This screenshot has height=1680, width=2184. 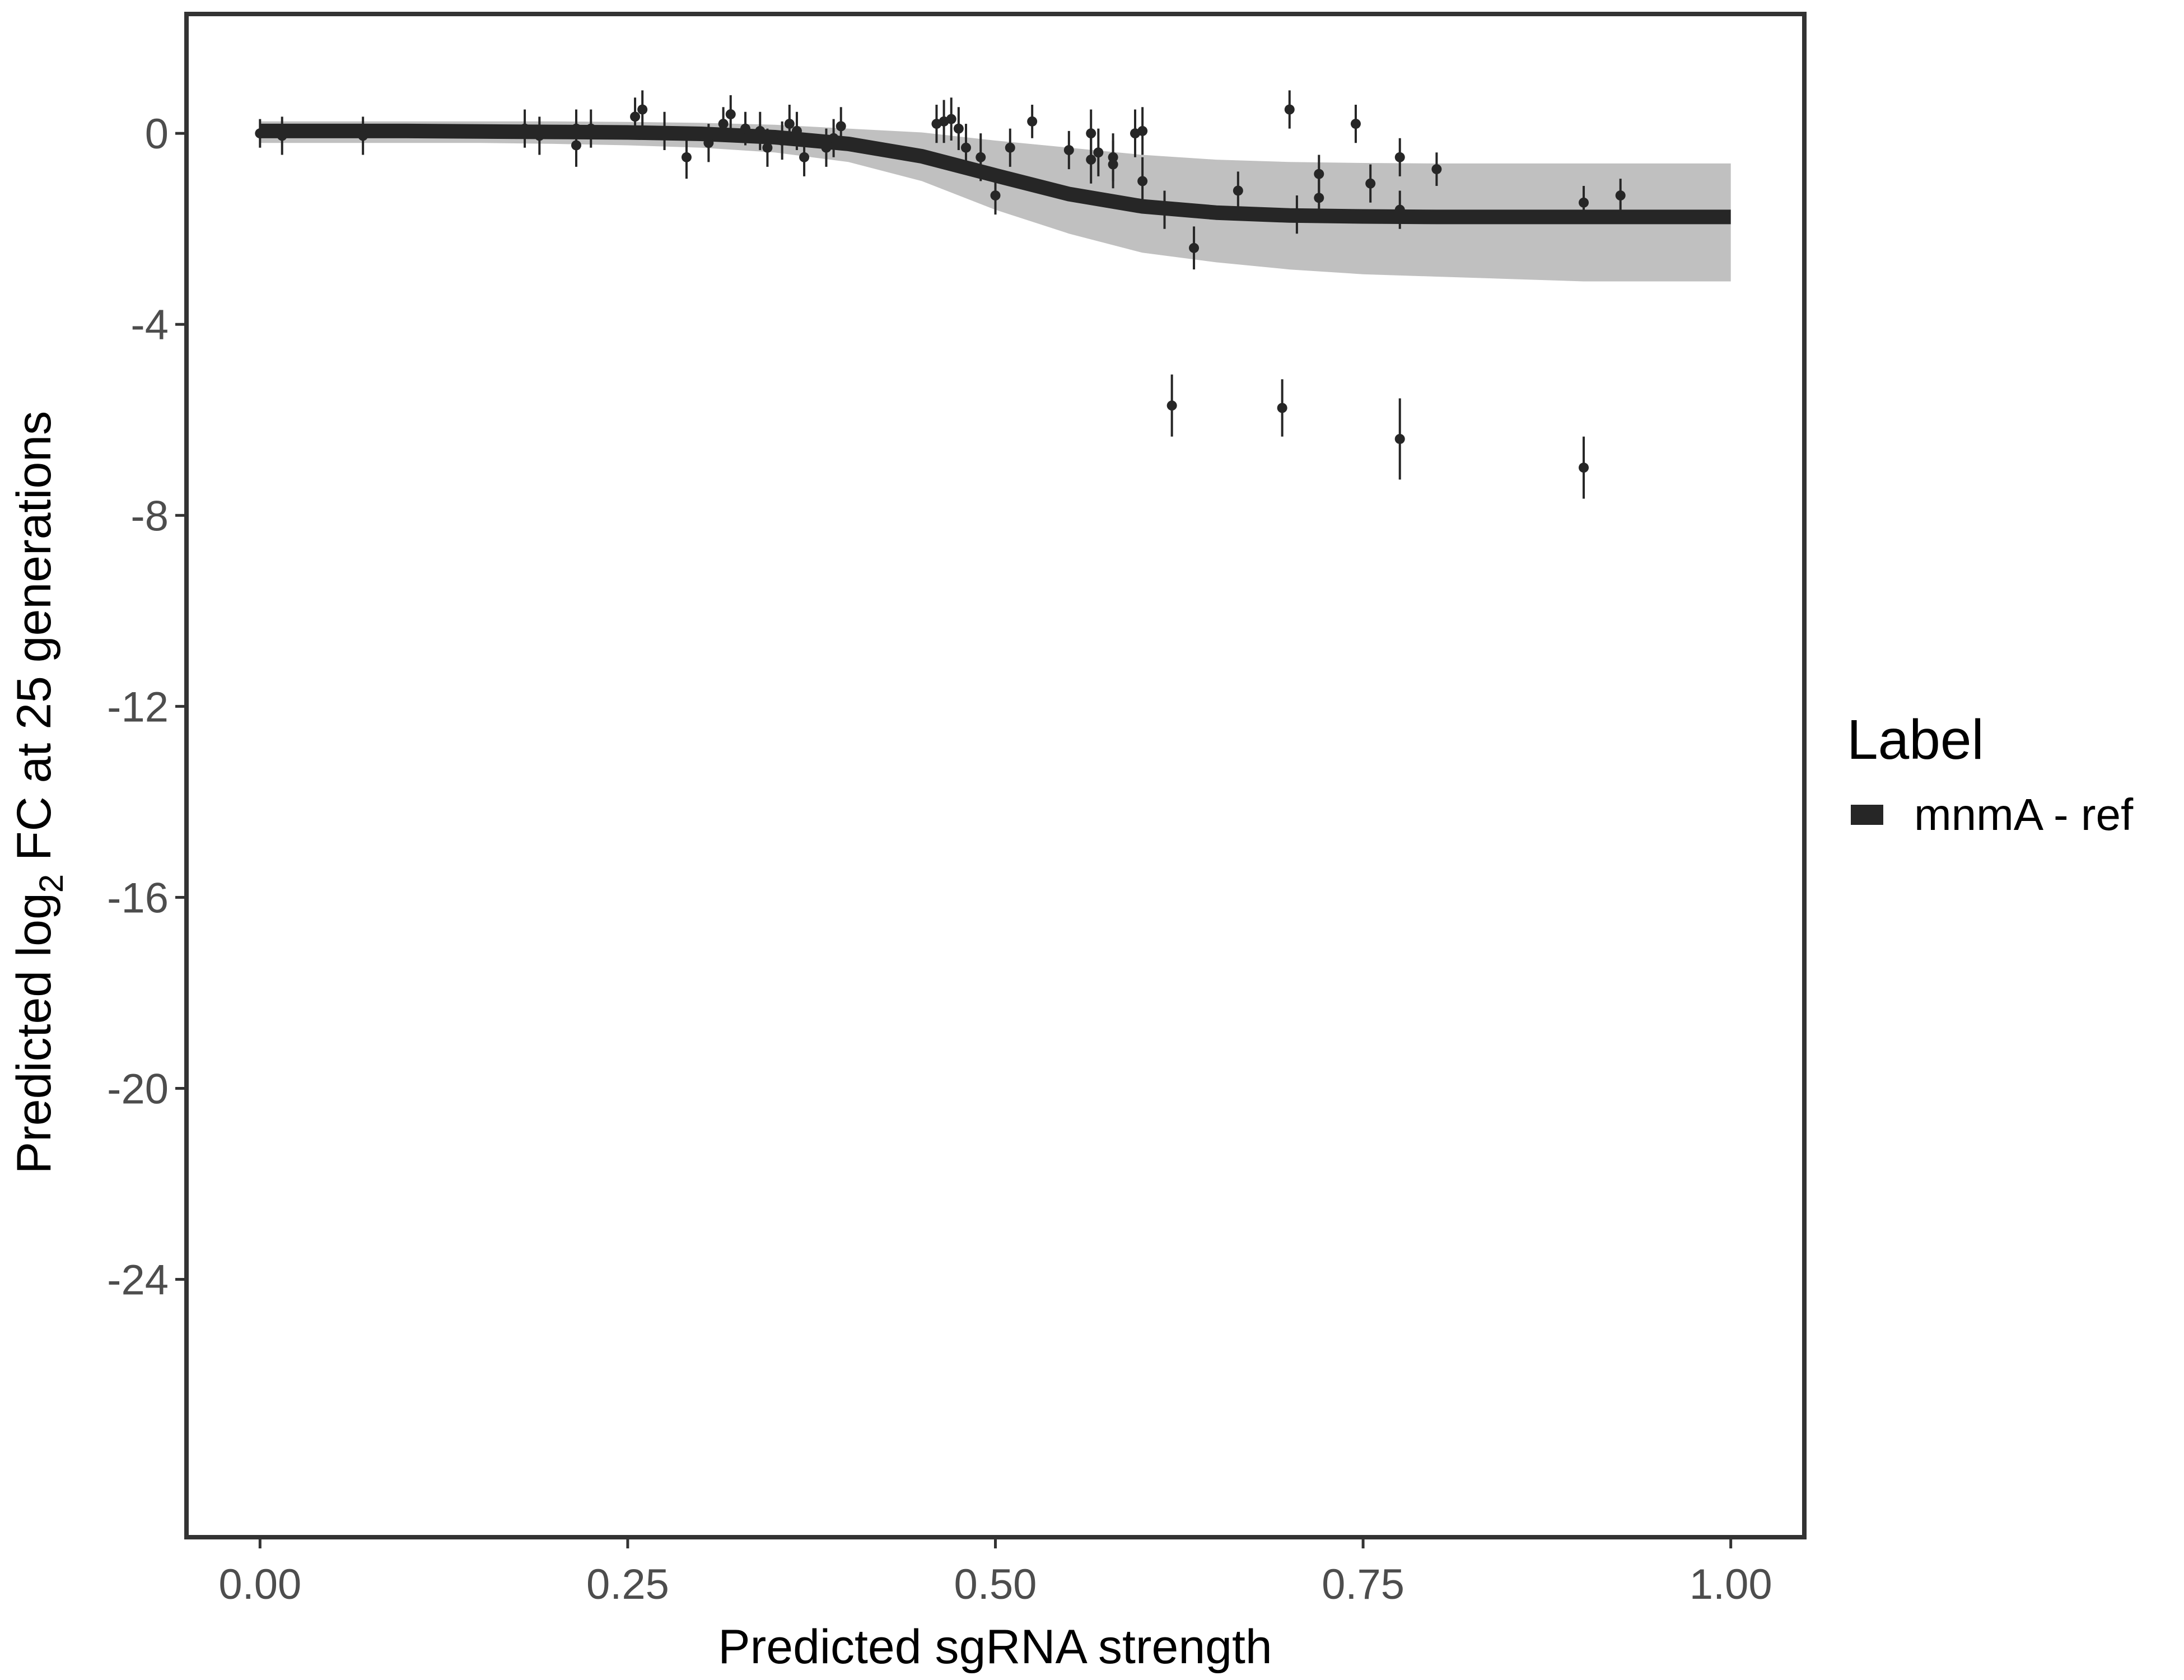 What do you see at coordinates (157, 134) in the screenshot?
I see `y-tick-label: 0` at bounding box center [157, 134].